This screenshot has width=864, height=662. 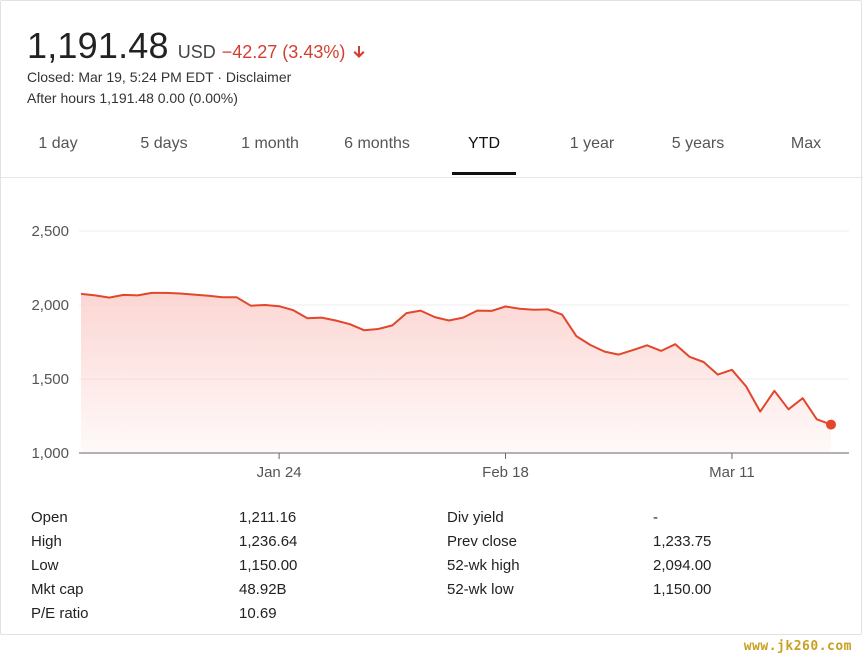 I want to click on y-tick-label: 1,000, so click(x=50, y=453).